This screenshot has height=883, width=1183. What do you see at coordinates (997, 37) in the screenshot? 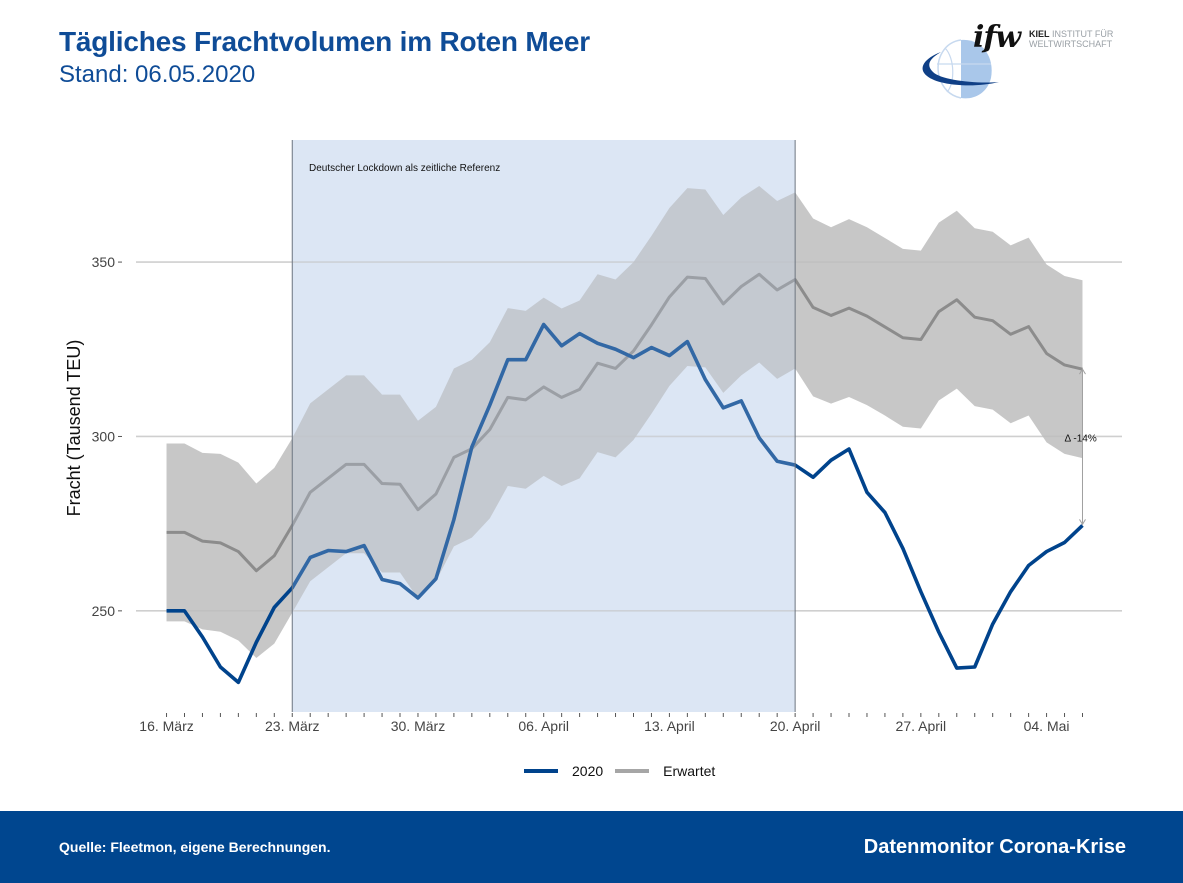
I see `logo-wordmark: ifw` at bounding box center [997, 37].